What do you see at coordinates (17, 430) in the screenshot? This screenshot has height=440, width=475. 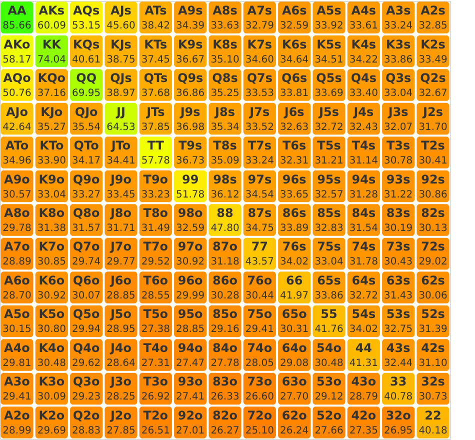 I see `data-label: 28.99` at bounding box center [17, 430].